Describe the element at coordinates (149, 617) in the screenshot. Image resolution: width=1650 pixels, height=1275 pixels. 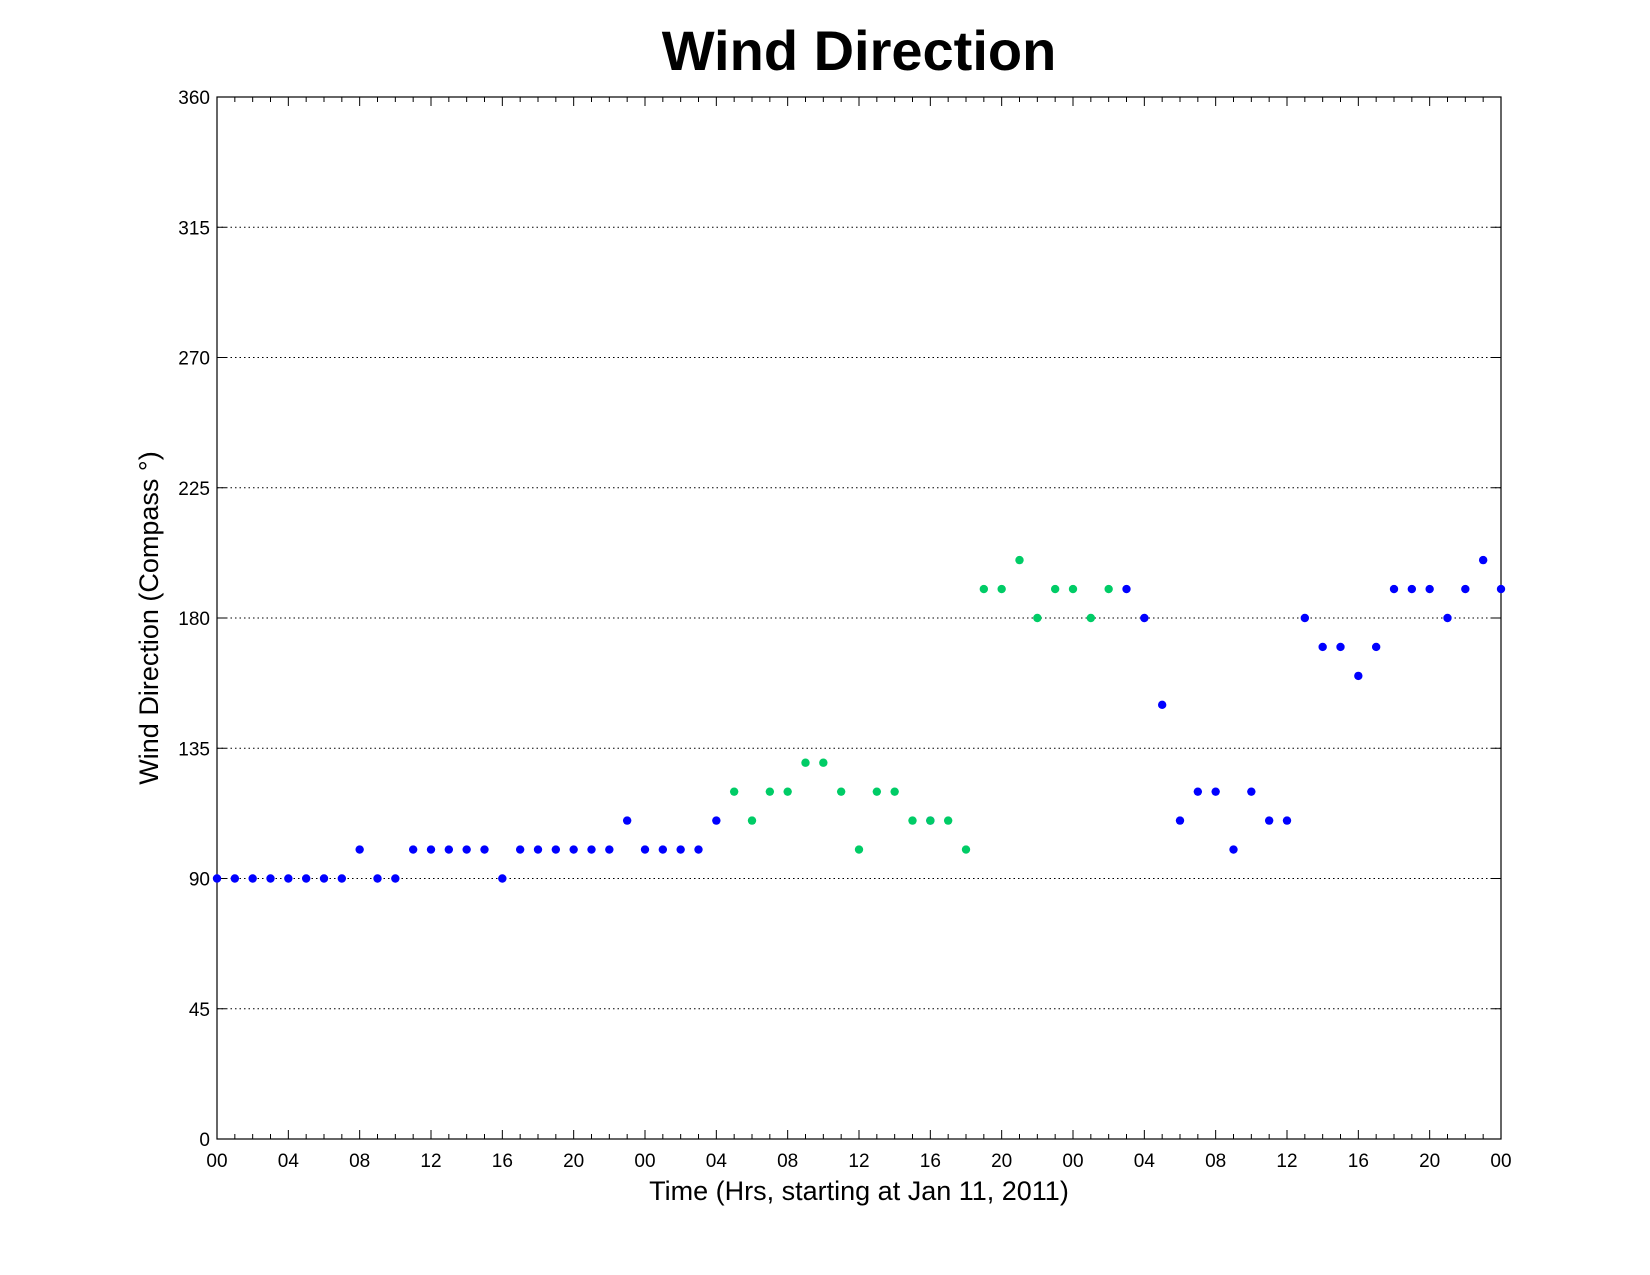
I see `y-axis-label: Wind Direction (Compass °)` at that location.